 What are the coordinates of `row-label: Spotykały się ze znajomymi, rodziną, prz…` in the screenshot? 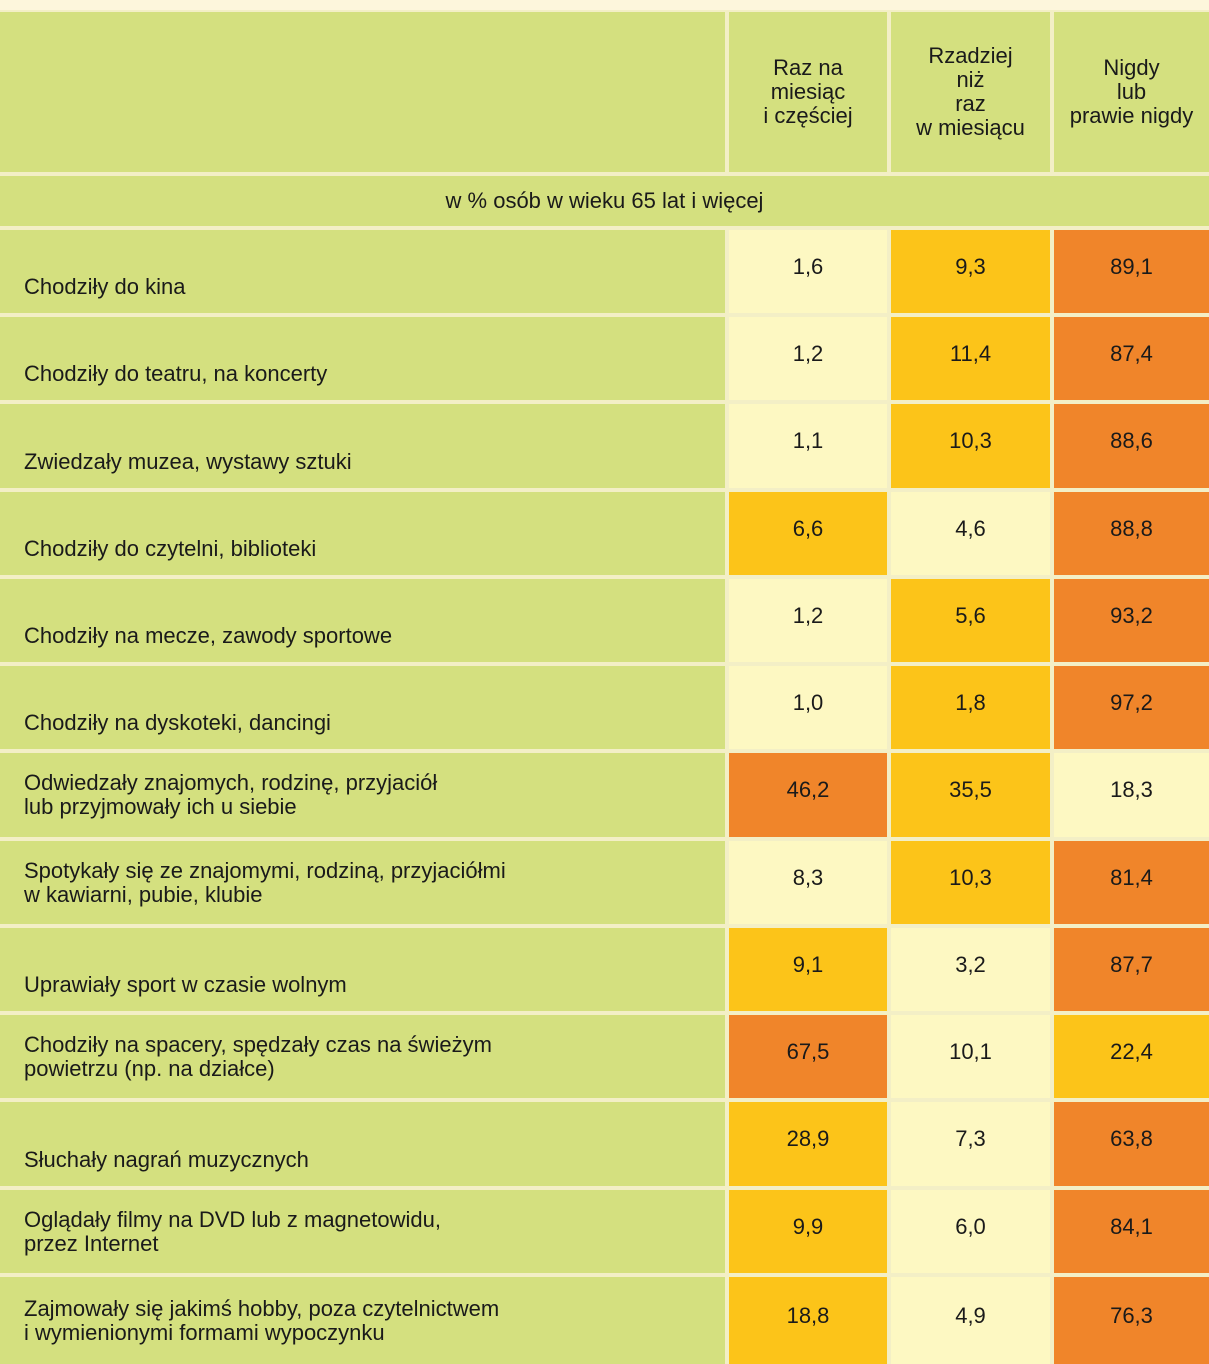 It's located at (362, 882).